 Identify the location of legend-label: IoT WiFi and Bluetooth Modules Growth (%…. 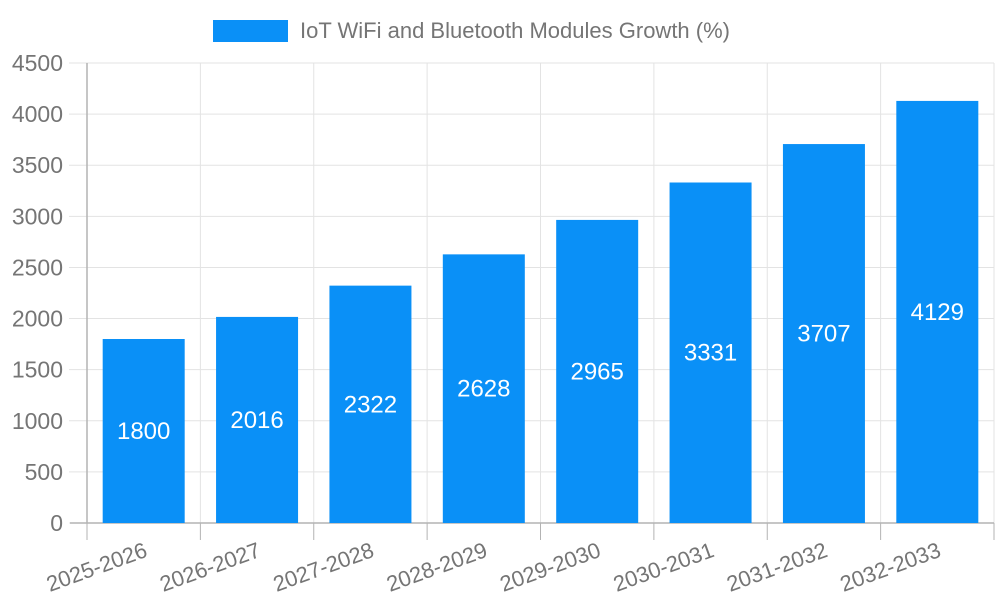
(515, 30).